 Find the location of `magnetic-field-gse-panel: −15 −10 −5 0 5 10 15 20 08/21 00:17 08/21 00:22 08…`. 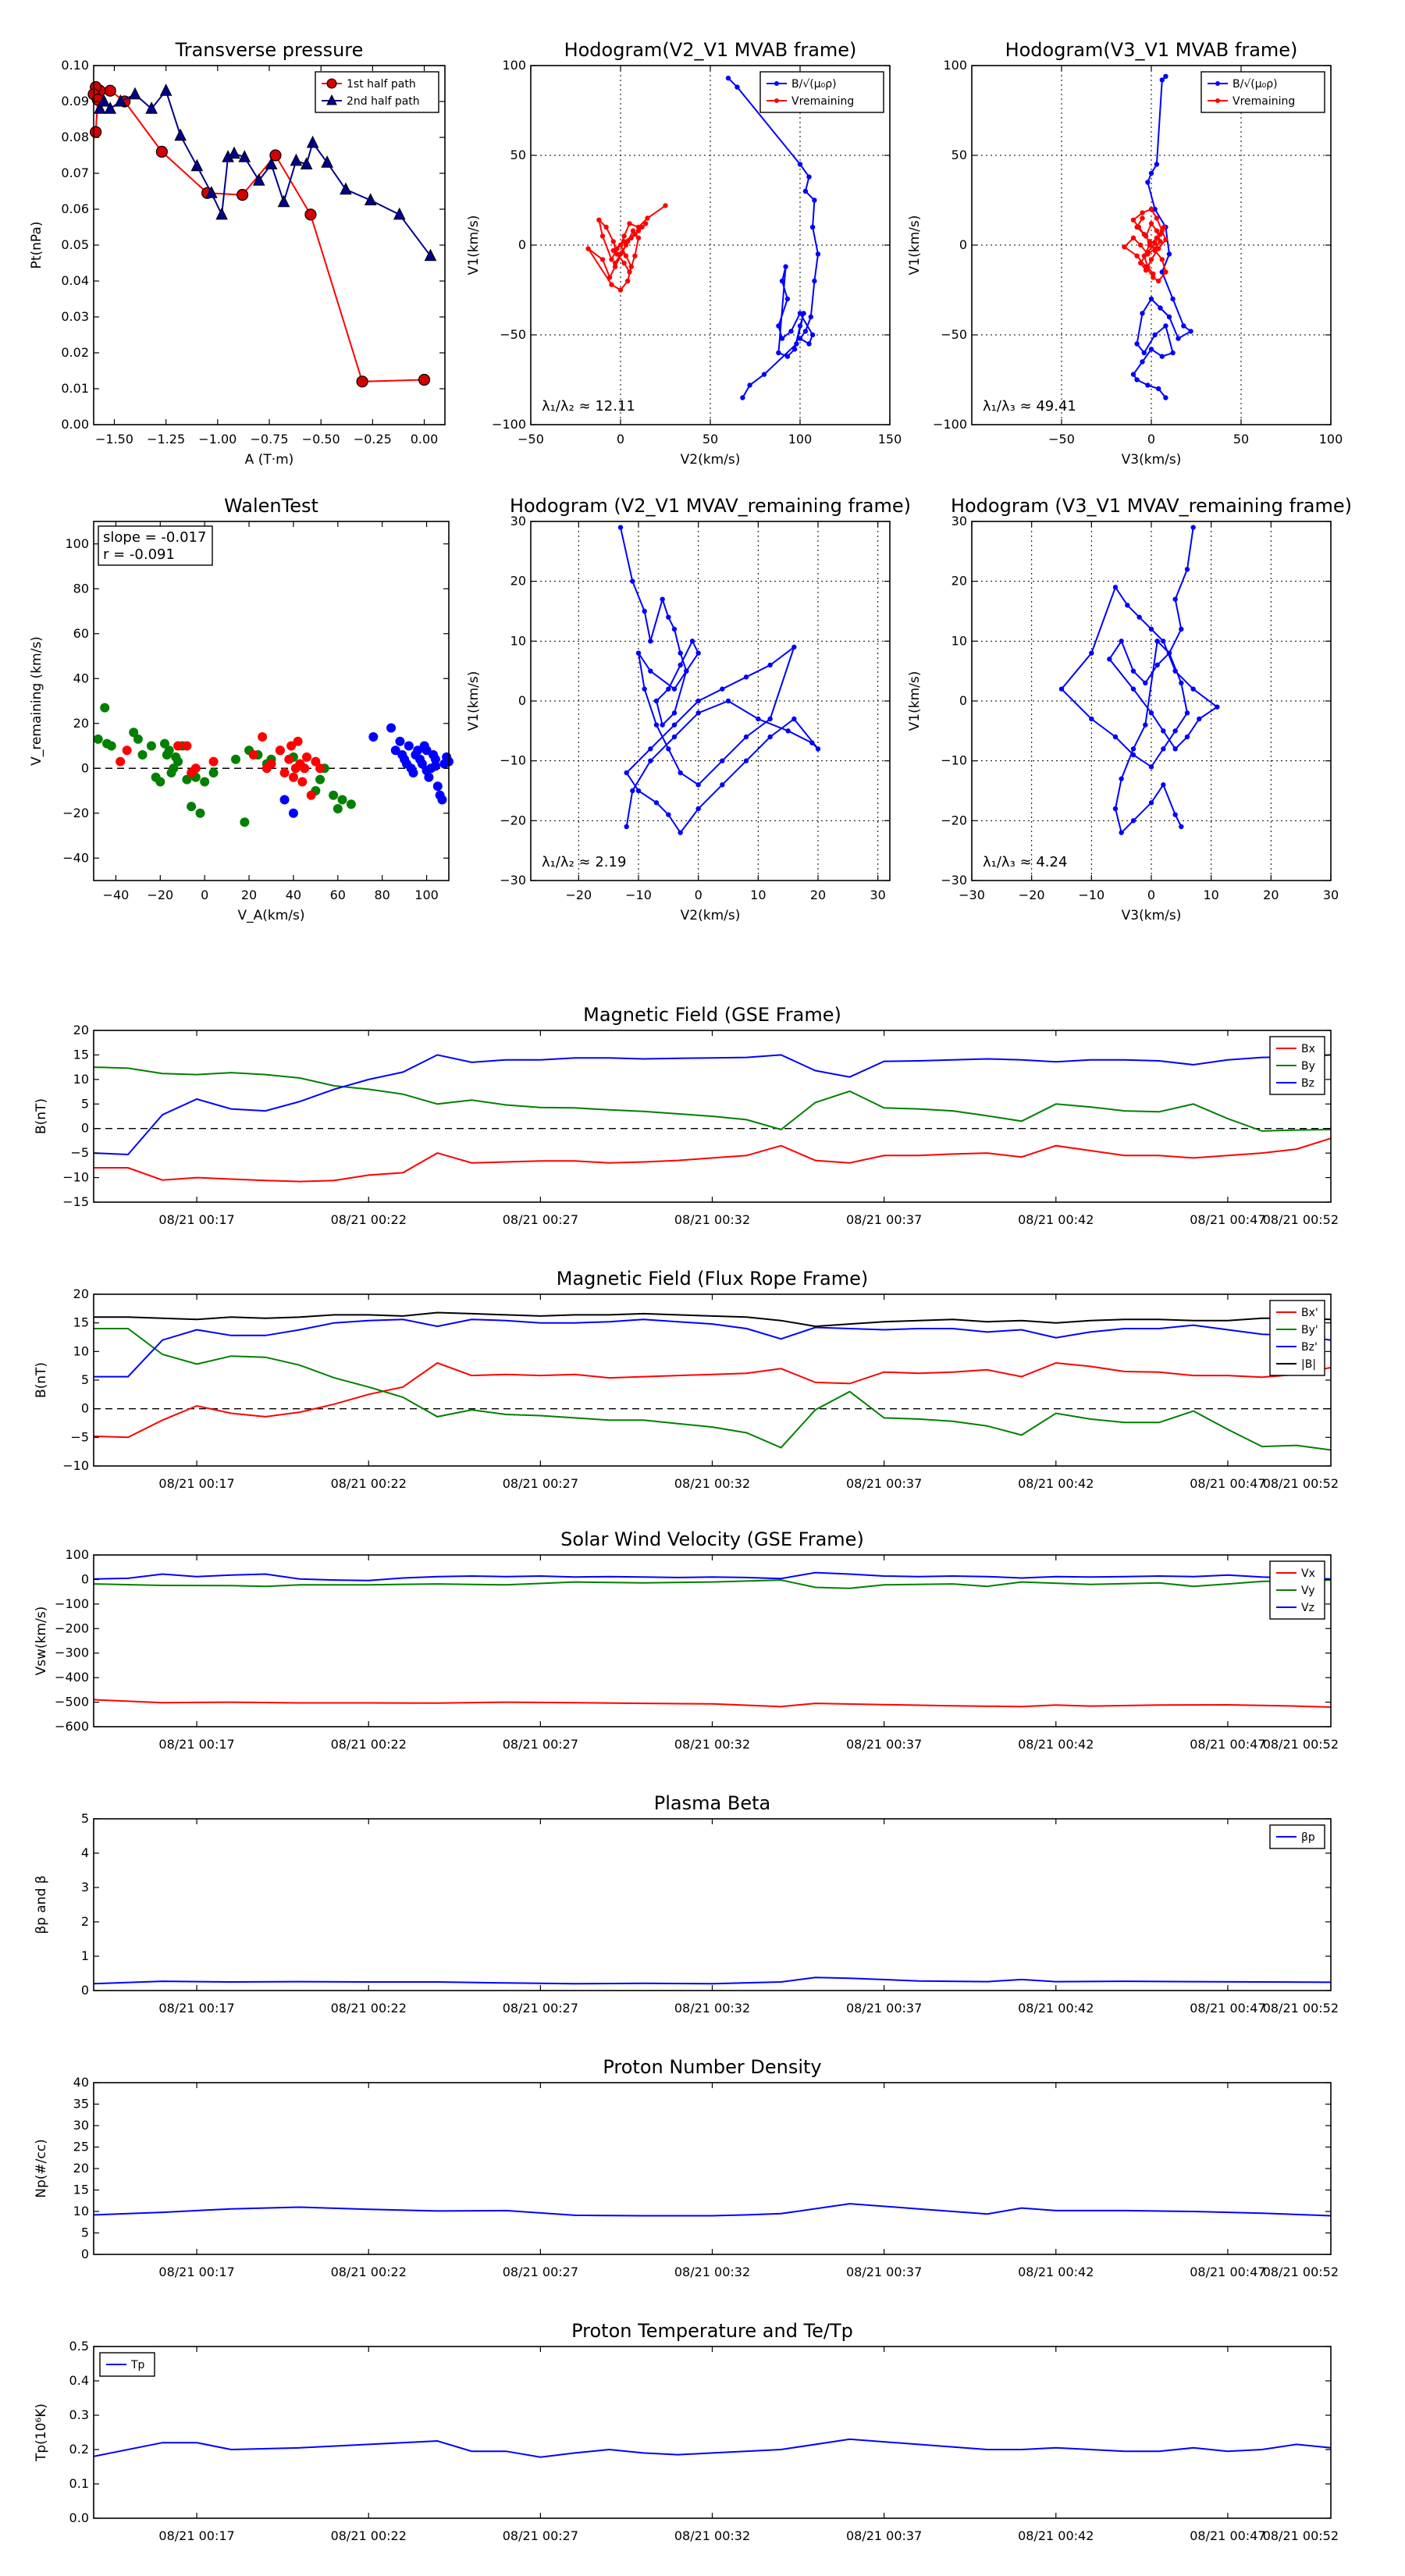

magnetic-field-gse-panel: −15 −10 −5 0 5 10 15 20 08/21 00:17 08/21 00:22 08… is located at coordinates (686, 1115).